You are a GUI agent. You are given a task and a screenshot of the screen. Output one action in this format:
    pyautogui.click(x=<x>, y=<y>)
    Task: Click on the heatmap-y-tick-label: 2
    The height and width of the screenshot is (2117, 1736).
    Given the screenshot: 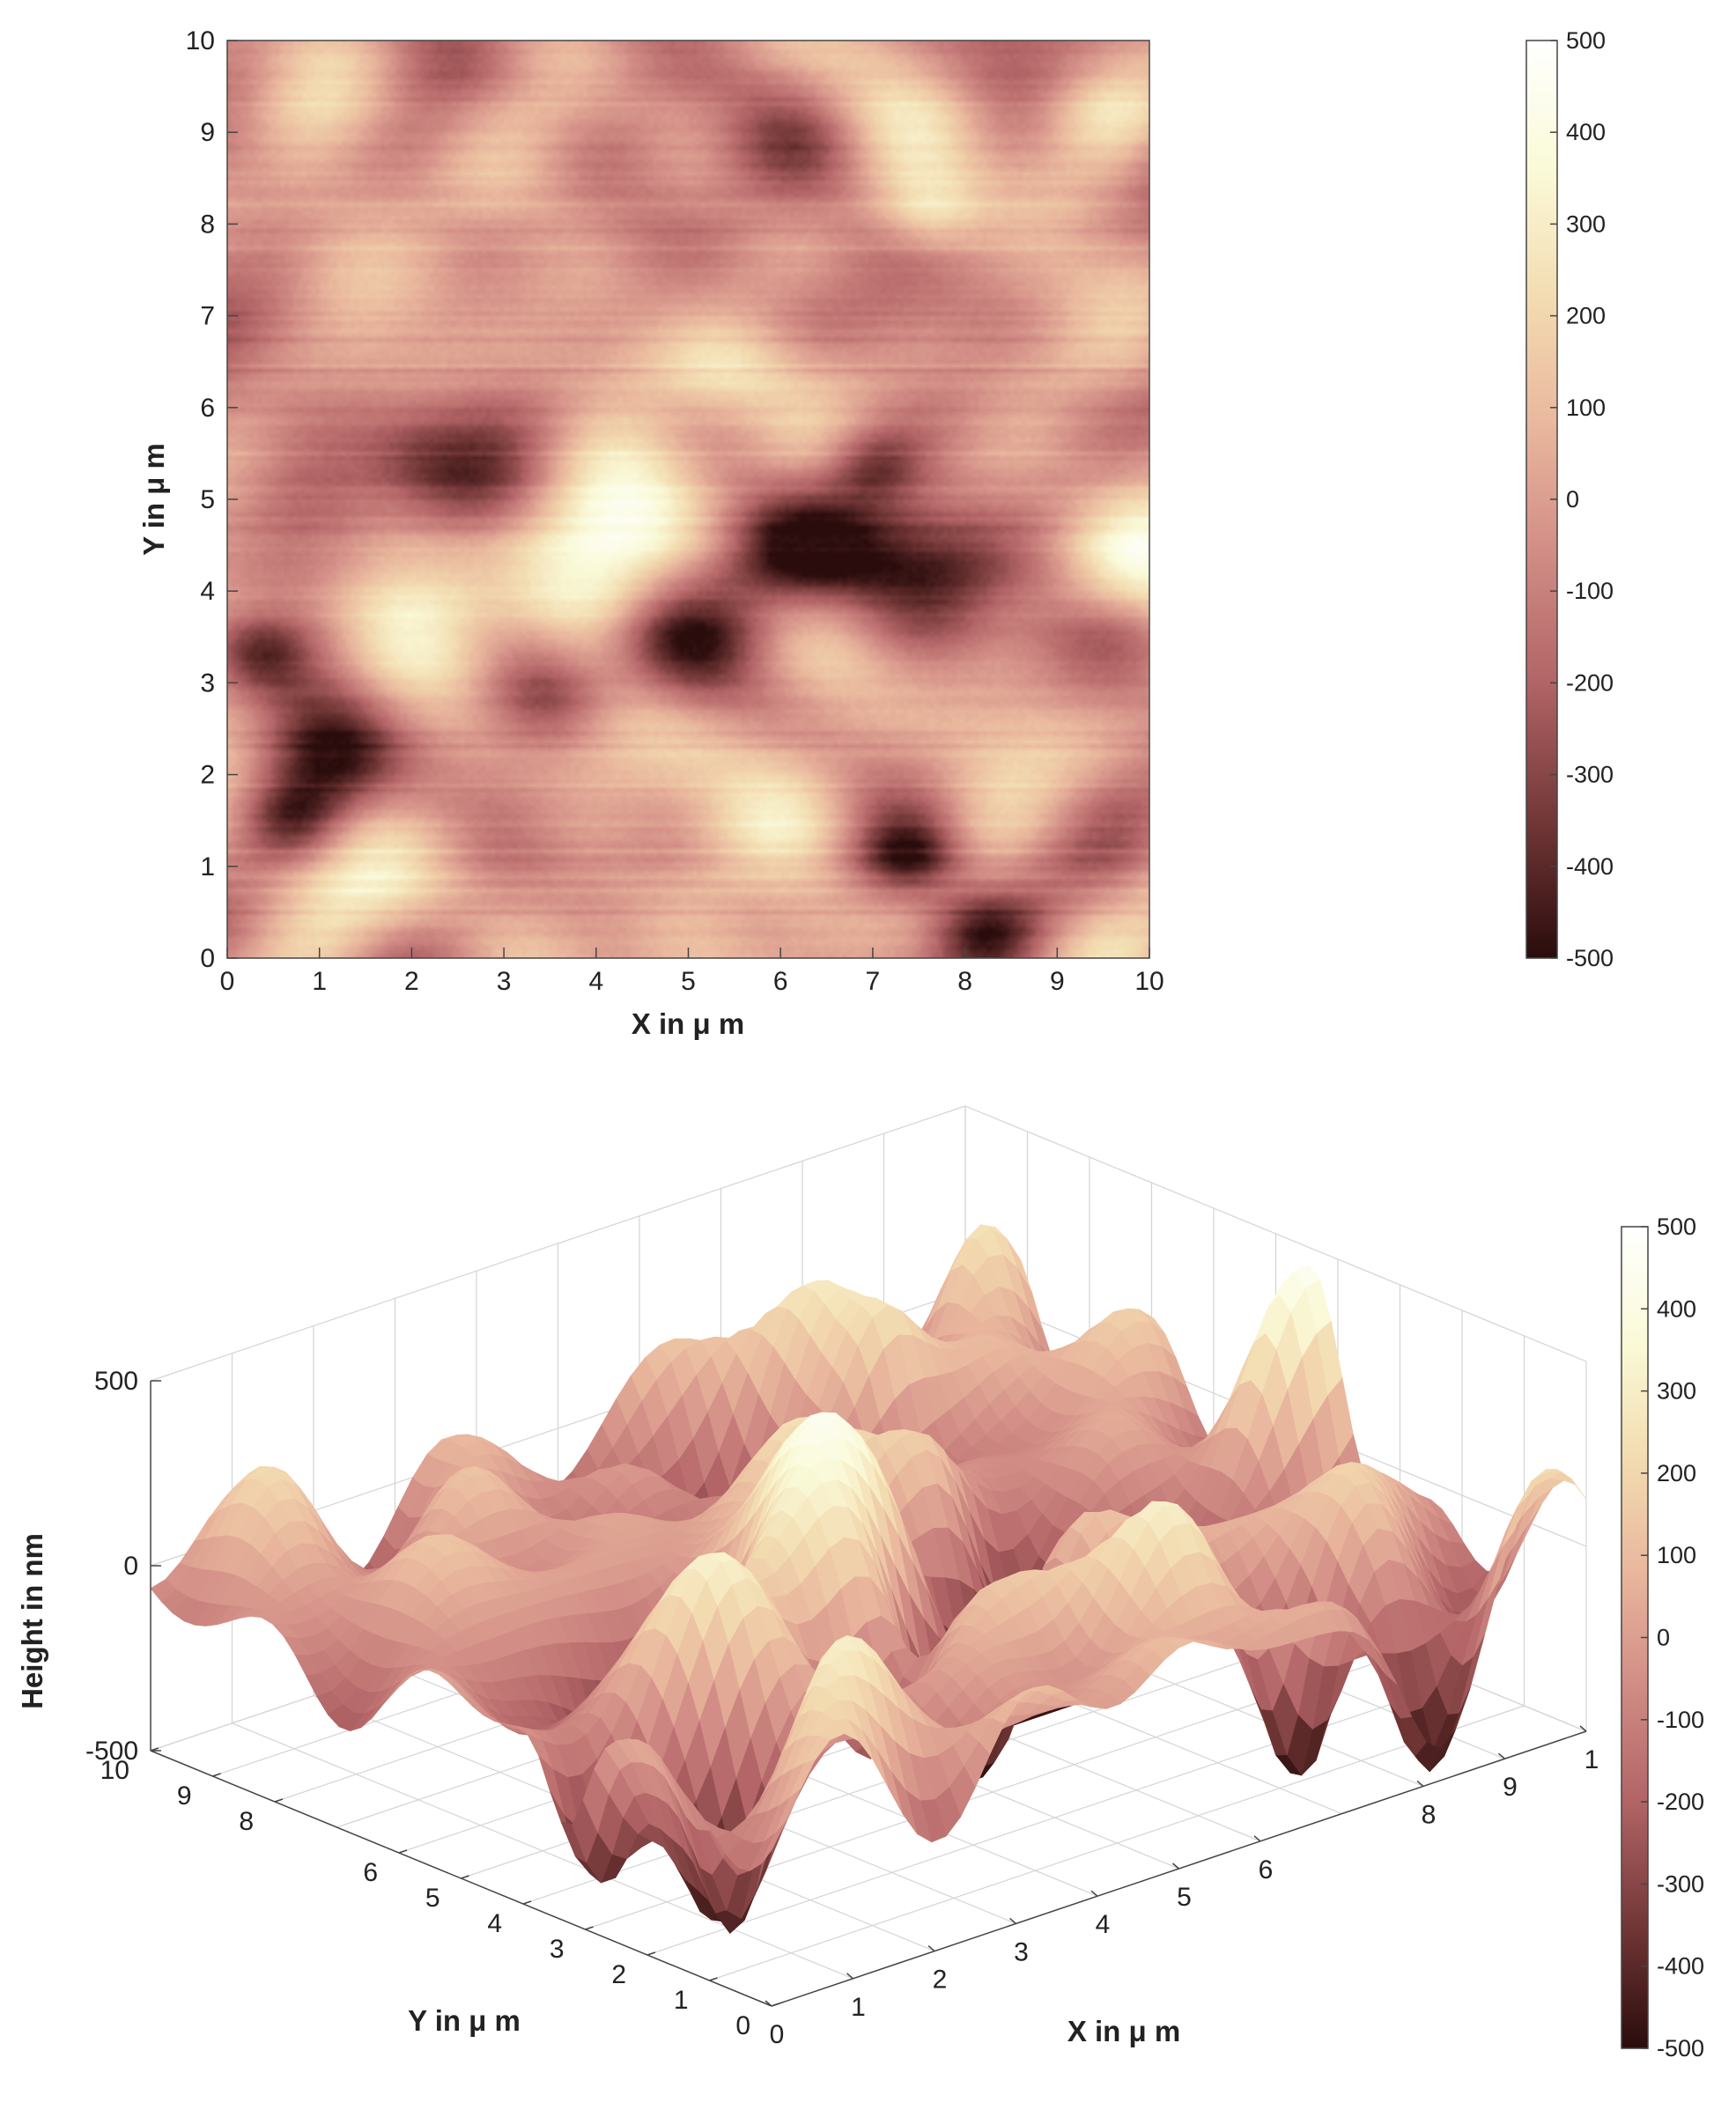 What is the action you would take?
    pyautogui.click(x=207, y=775)
    